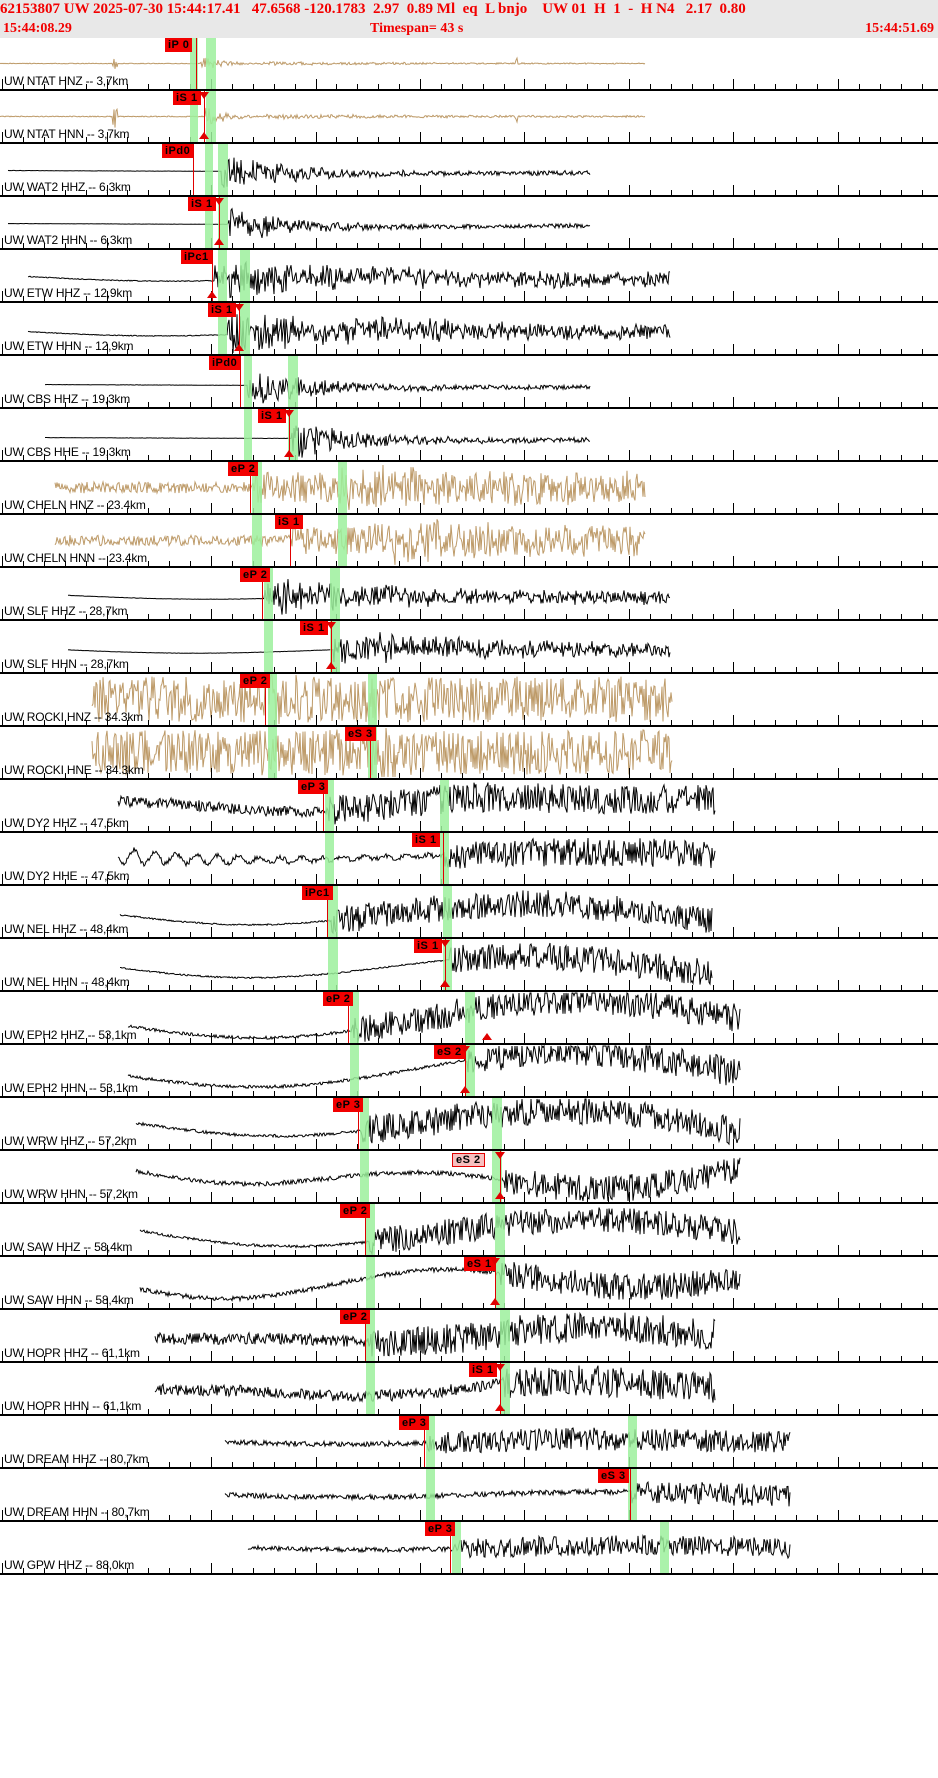  What do you see at coordinates (469, 647) in the screenshot?
I see `trace-row: iS 1 UW SLF HHN -- 28,7km` at bounding box center [469, 647].